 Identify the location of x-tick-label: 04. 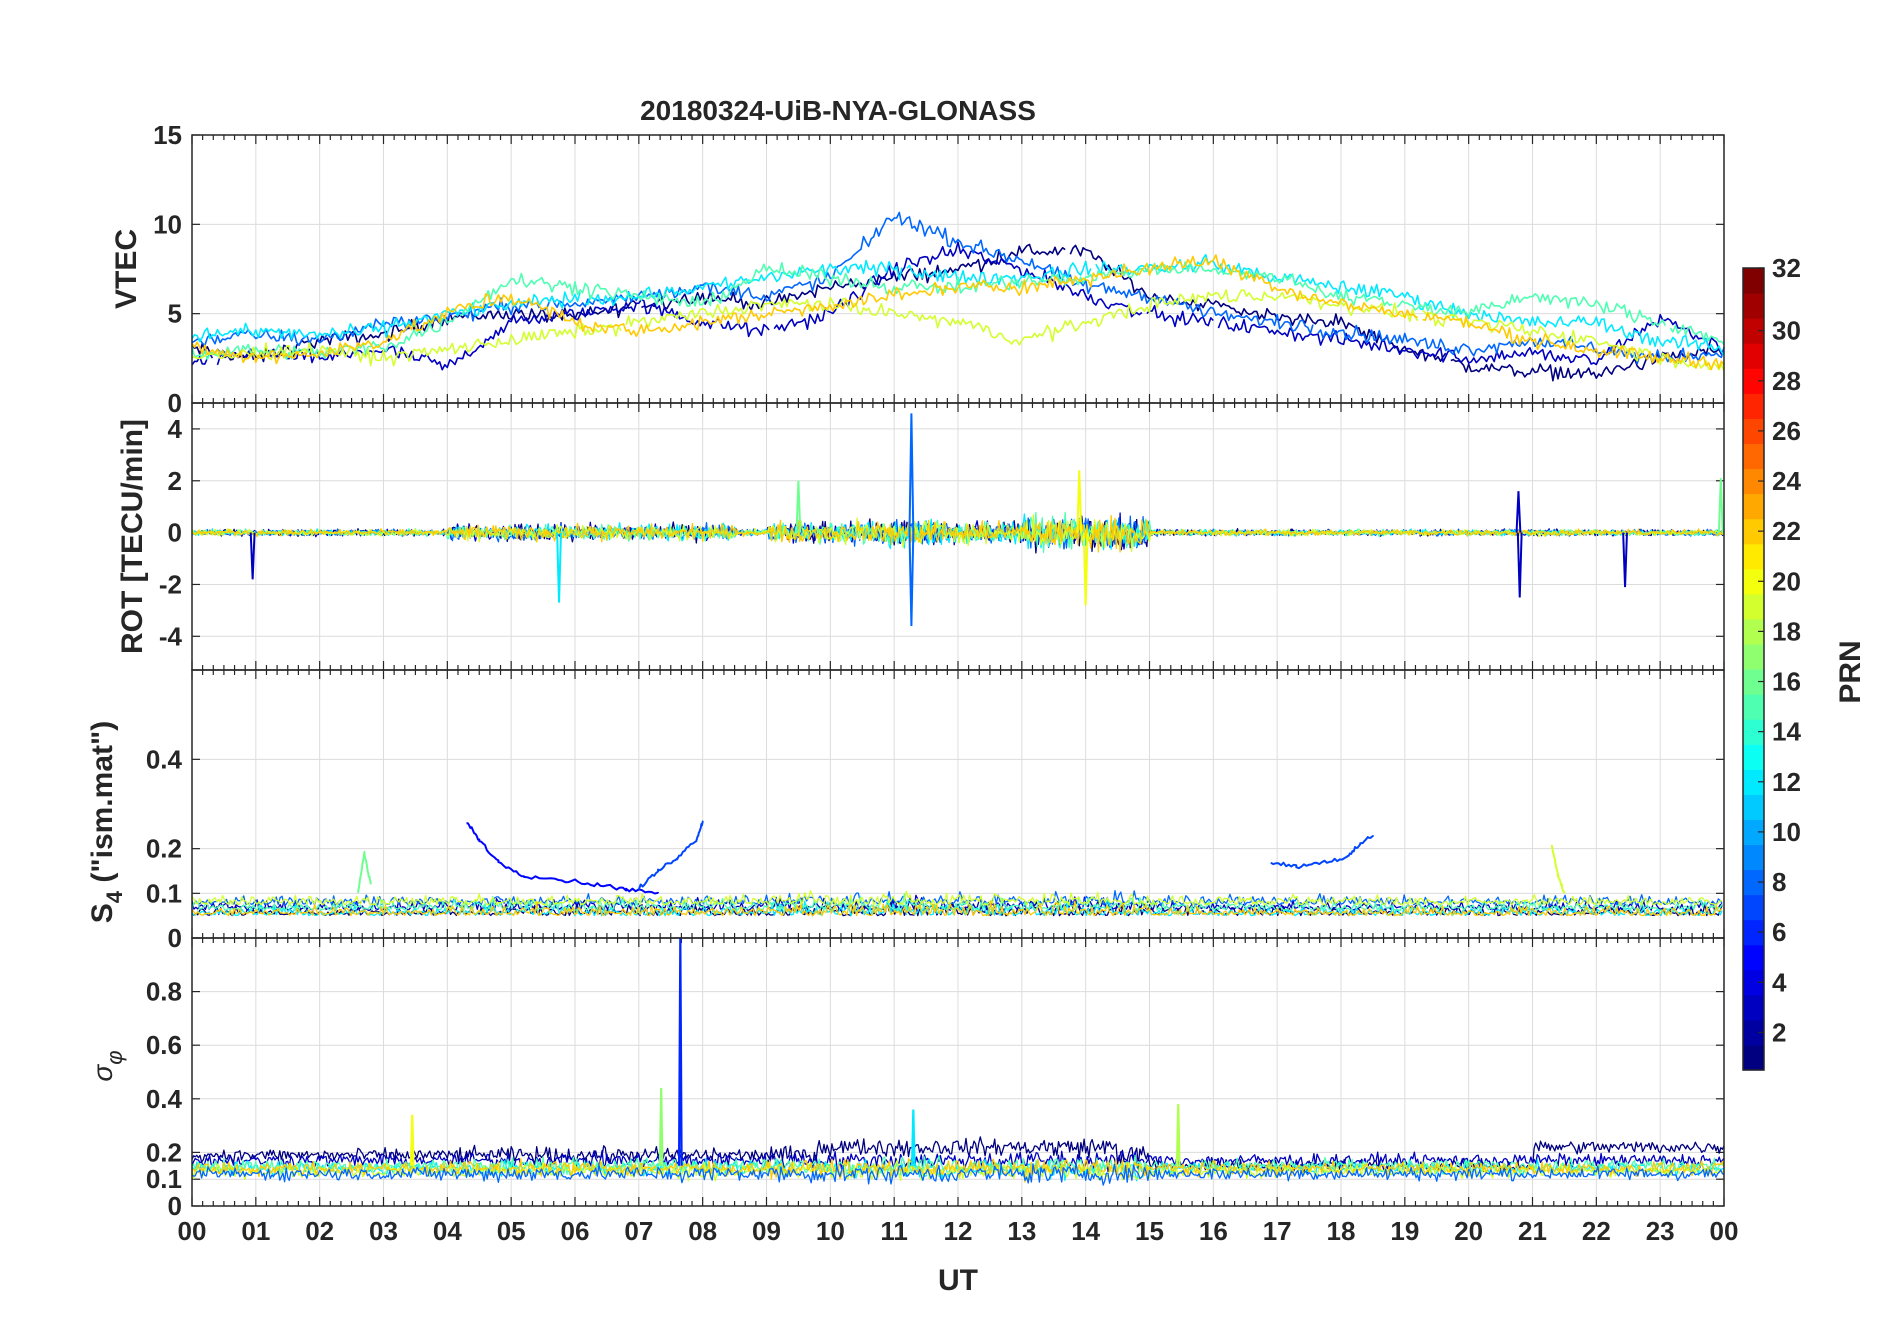
(447, 1231).